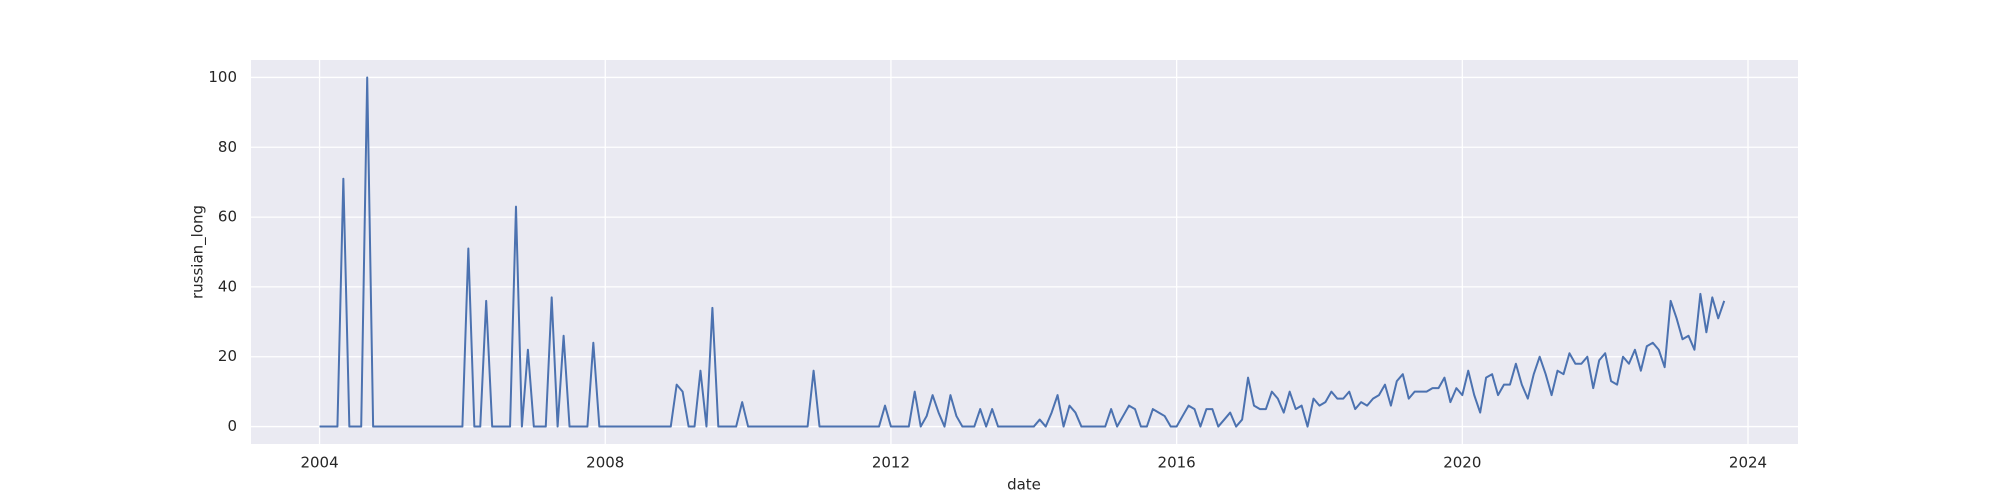  Describe the element at coordinates (1024, 485) in the screenshot. I see `x-axis-label: date` at that location.